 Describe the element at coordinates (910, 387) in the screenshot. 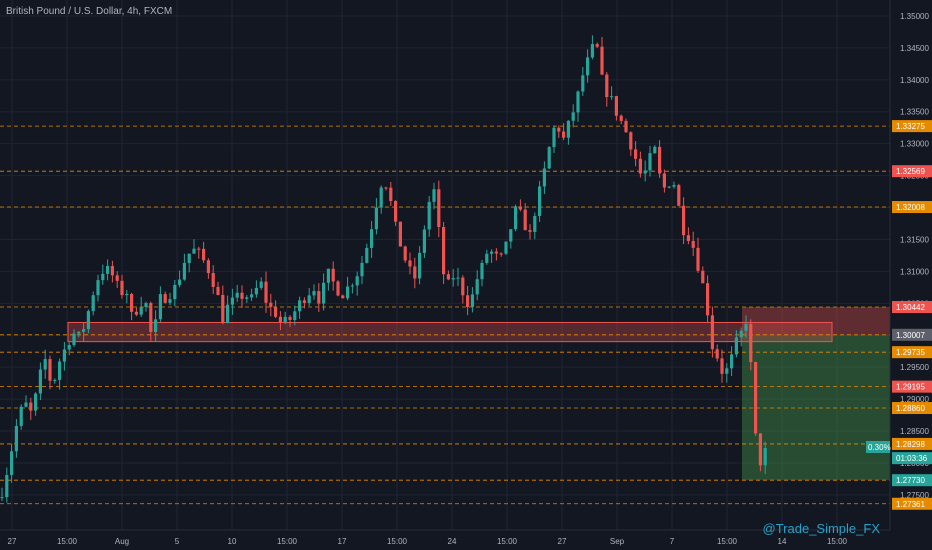

I see `level-label: 1.29195` at that location.